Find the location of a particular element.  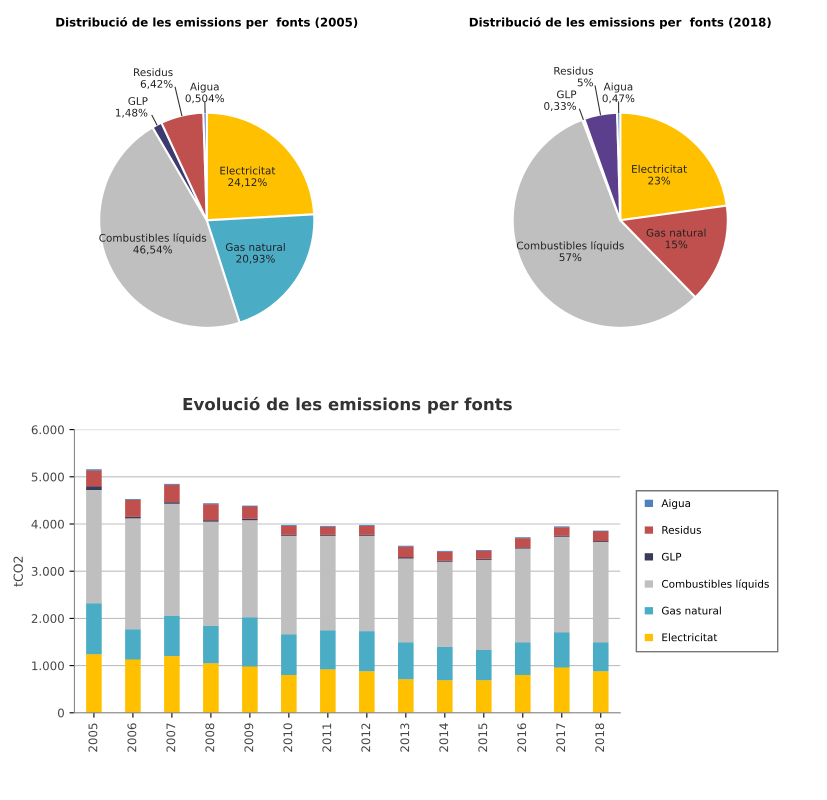

x-tick-label: 2014 is located at coordinates (443, 737).